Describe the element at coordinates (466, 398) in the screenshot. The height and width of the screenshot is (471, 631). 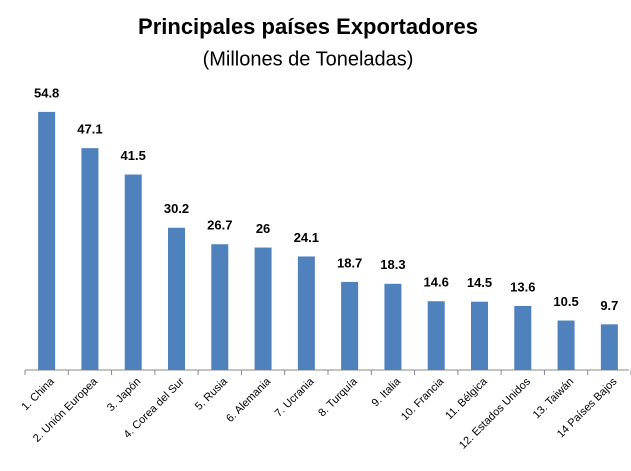
I see `x-tick-label: 11. Bélgica` at that location.